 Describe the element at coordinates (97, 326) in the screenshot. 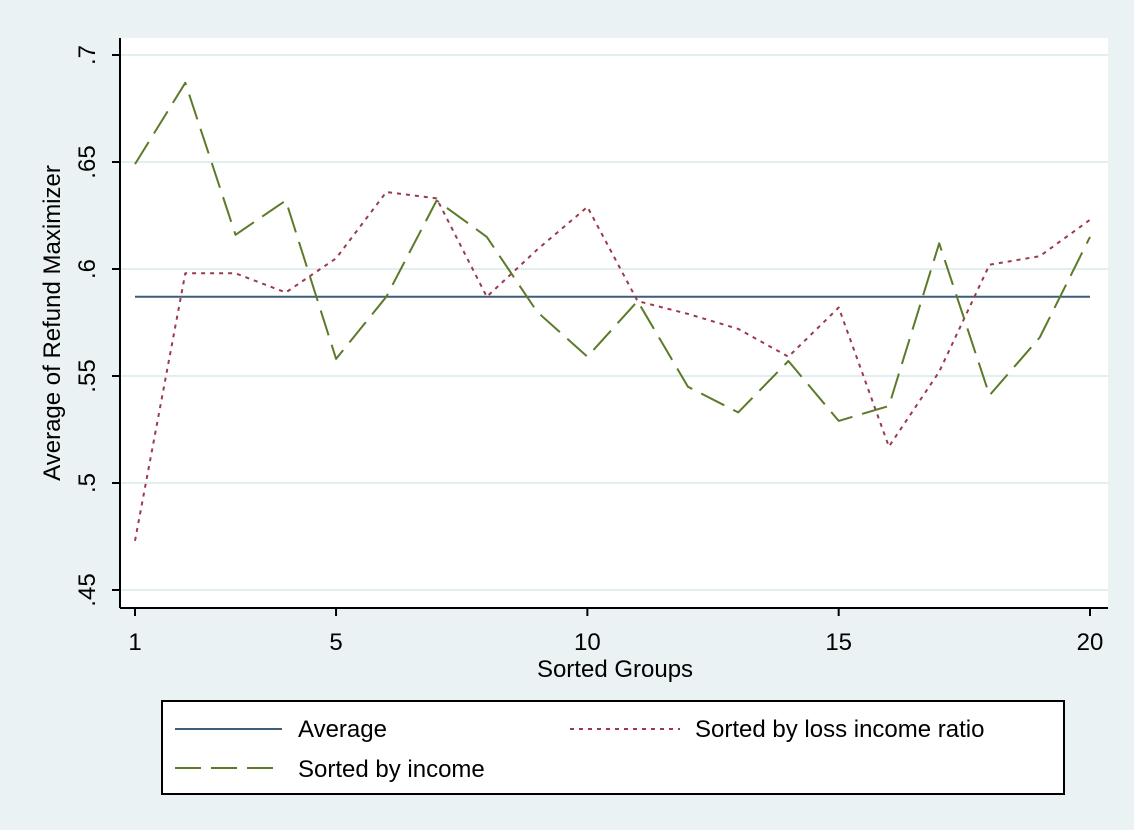

I see `y-ticks: .45 .5 .55 .6 .65 .7` at that location.